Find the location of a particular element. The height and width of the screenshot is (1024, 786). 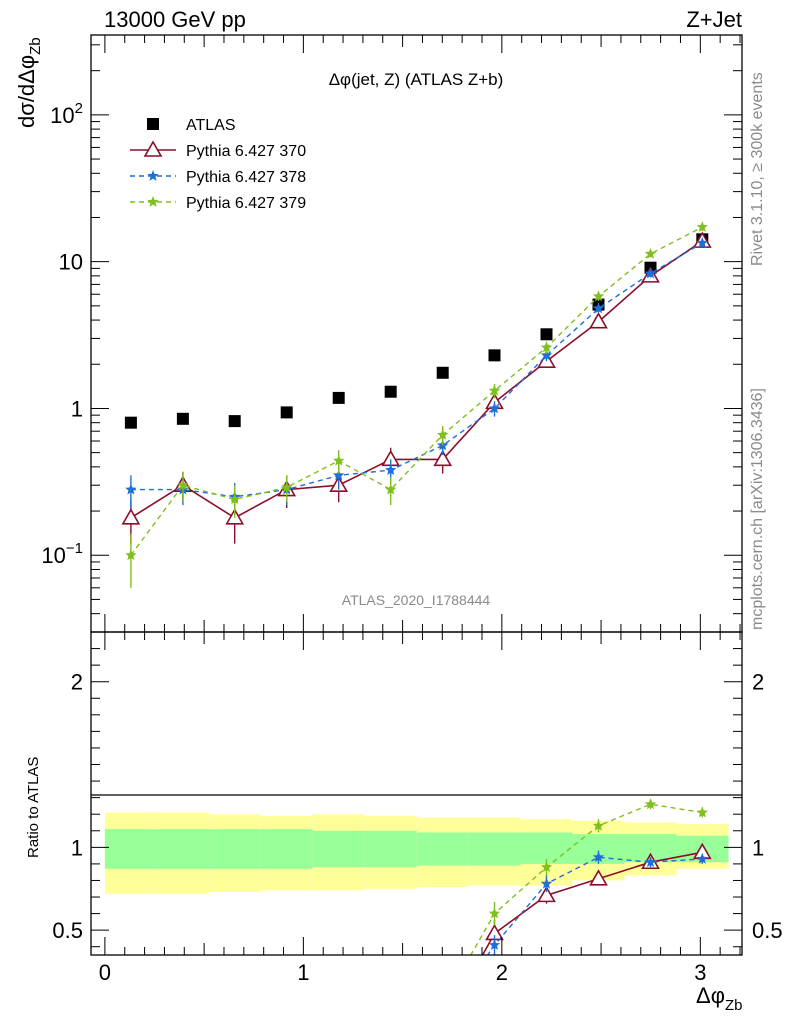

x-tick-label: 0 is located at coordinates (105, 972).